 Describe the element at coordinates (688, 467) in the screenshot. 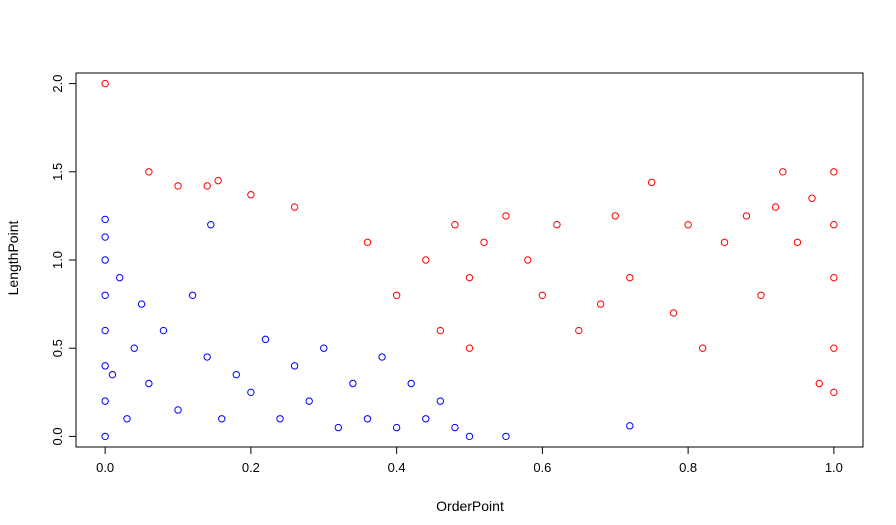

I see `x-tick-label: 0.8` at that location.